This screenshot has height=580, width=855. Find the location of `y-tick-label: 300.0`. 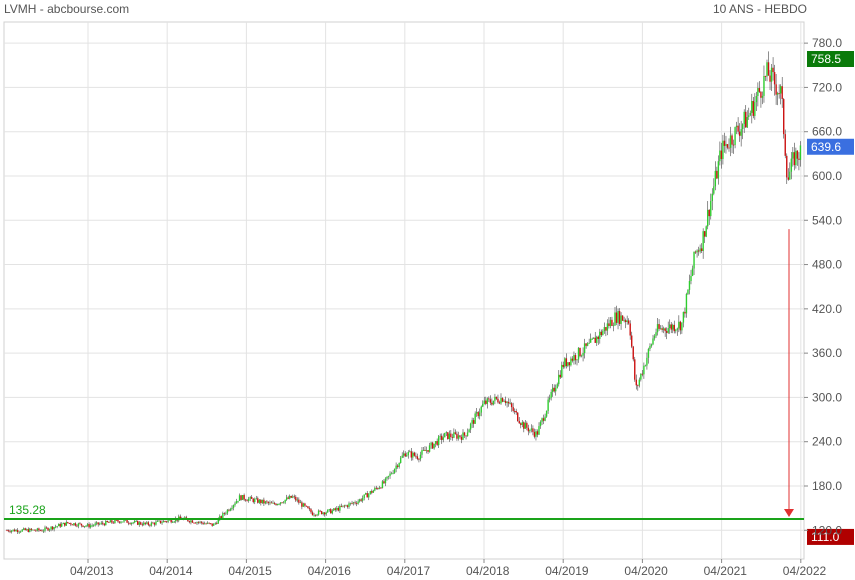

y-tick-label: 300.0 is located at coordinates (827, 397).